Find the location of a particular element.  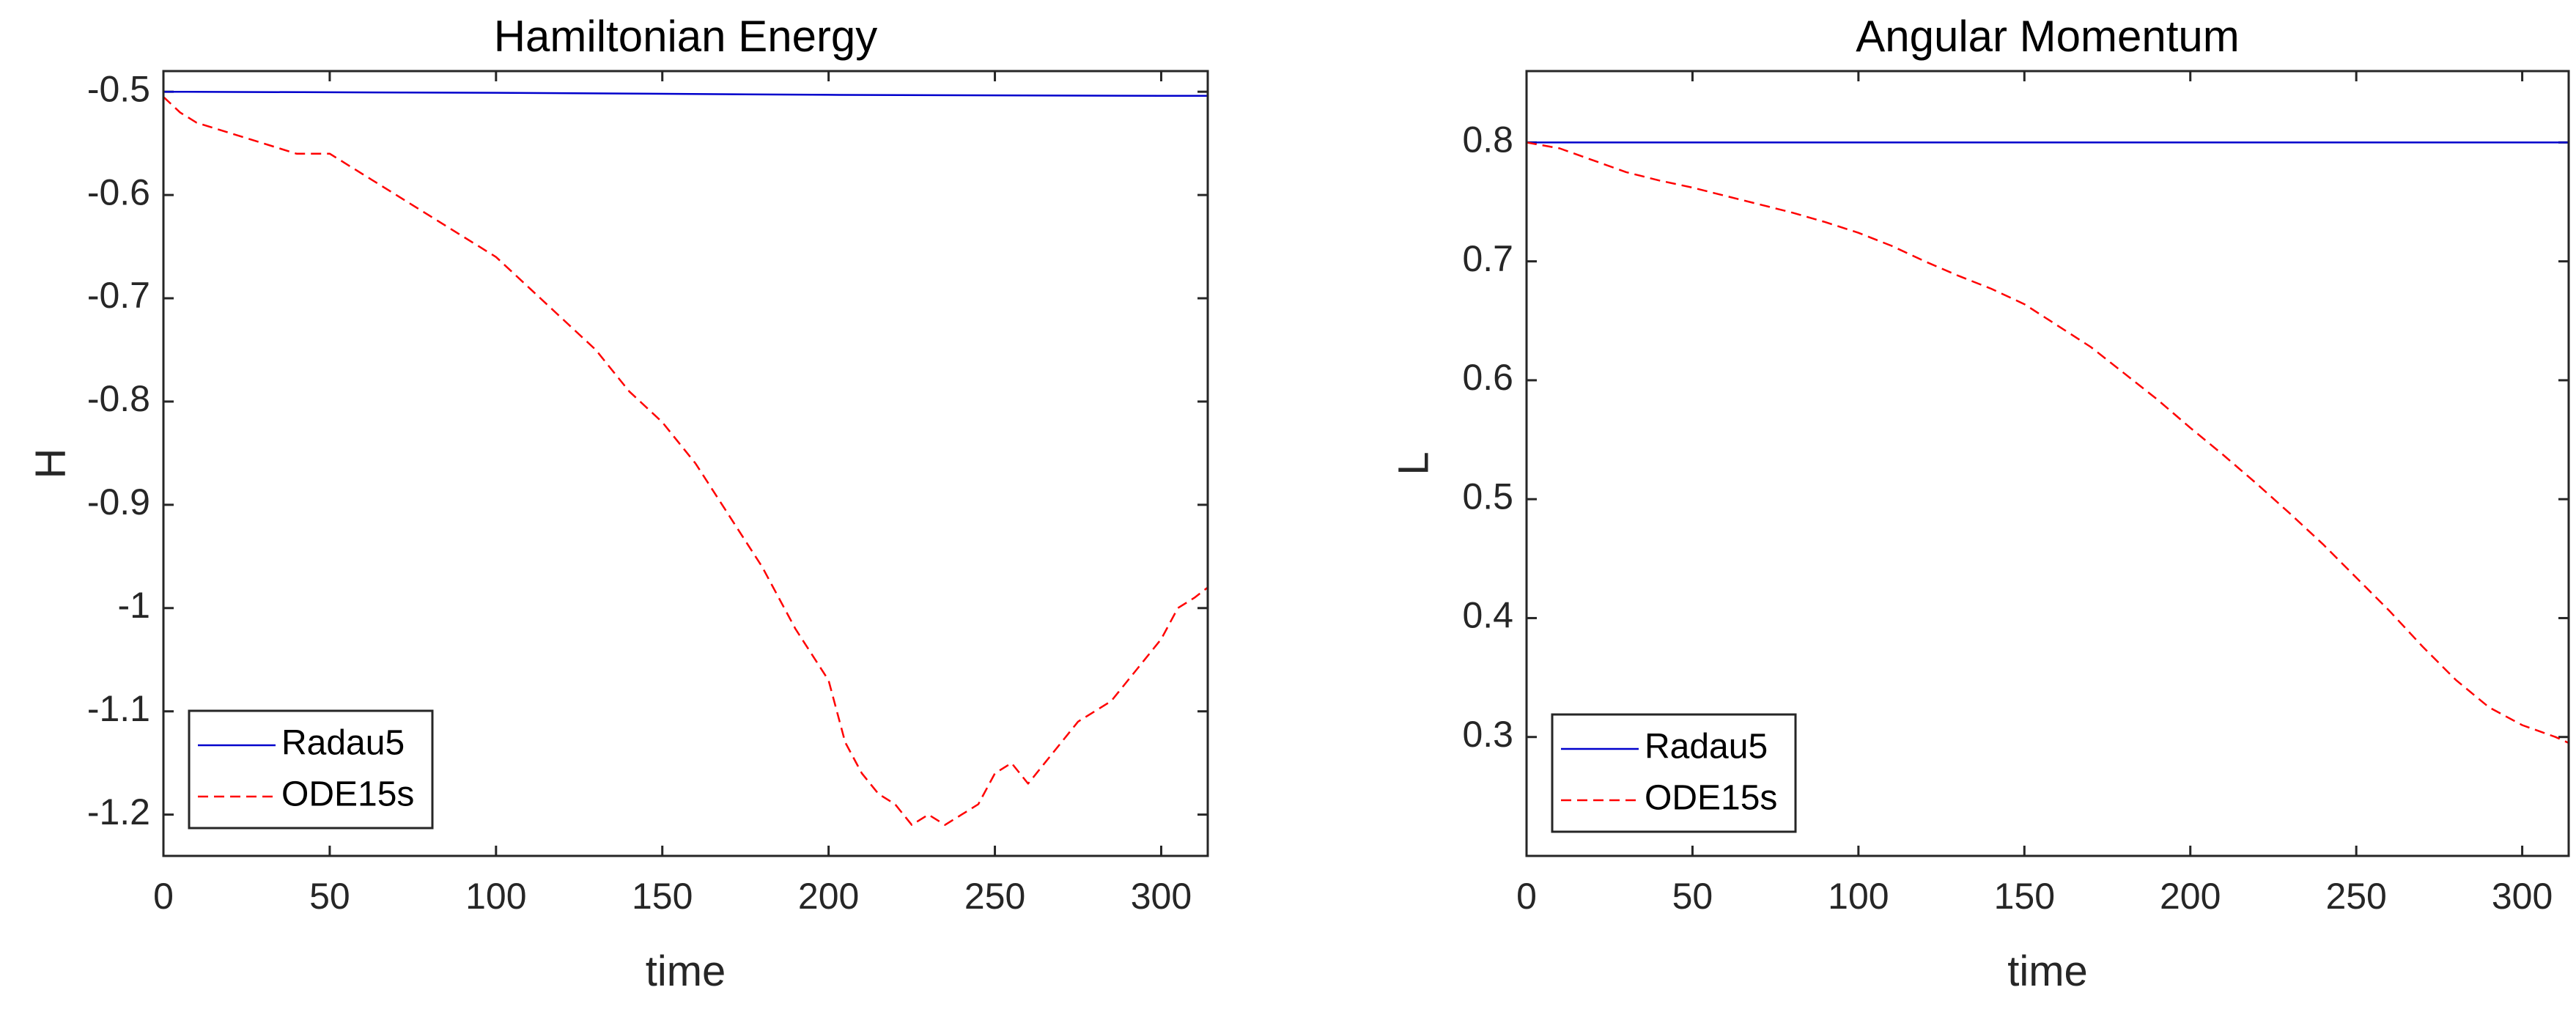

y-tick-label: -0.9 is located at coordinates (118, 501).